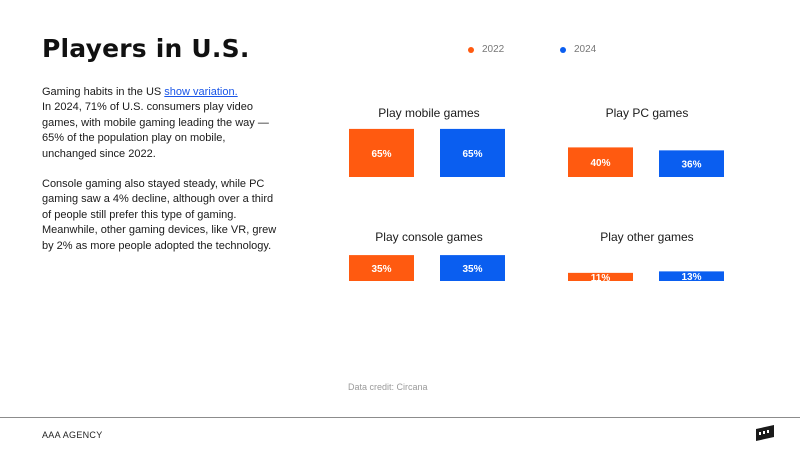 This screenshot has height=450, width=800. I want to click on panel-title-play-mobile-games: Play mobile games, so click(428, 113).